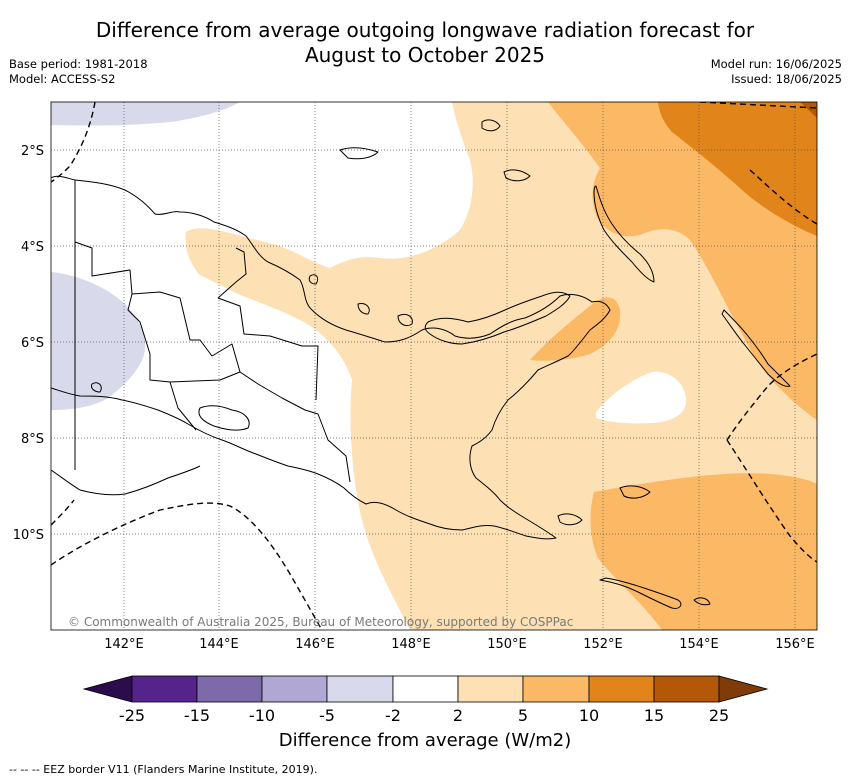 The width and height of the screenshot is (850, 781). Describe the element at coordinates (523, 715) in the screenshot. I see `colorbar-tick-label: 5` at that location.